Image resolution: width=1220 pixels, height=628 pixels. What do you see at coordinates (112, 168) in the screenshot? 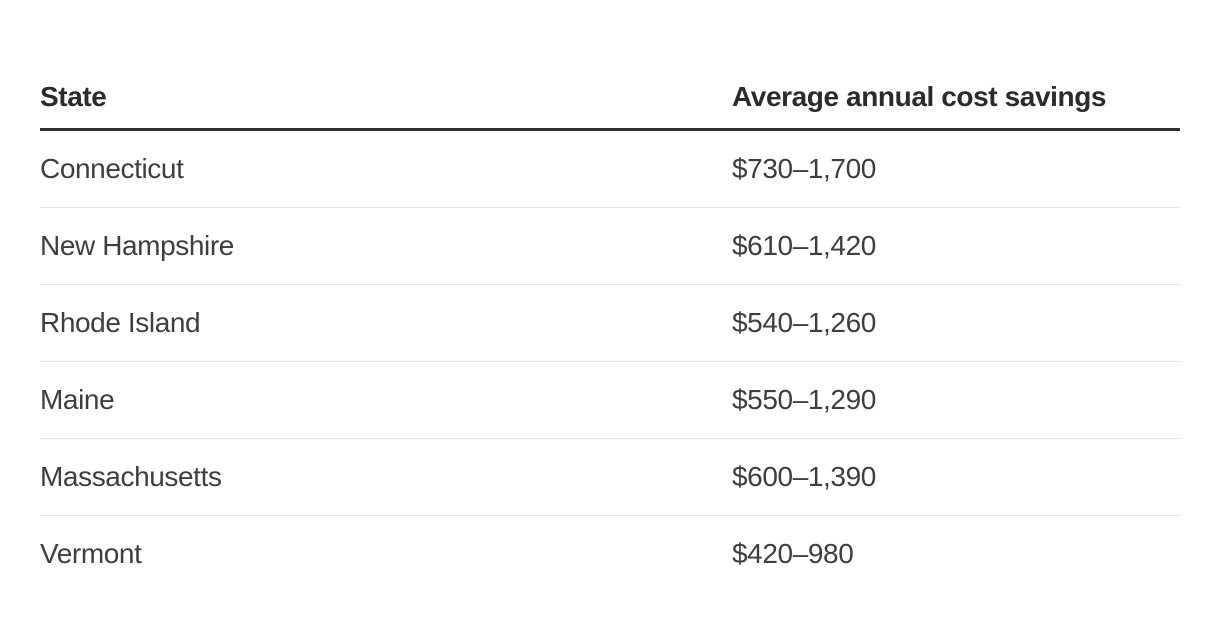
I see `state-cell: Connecticut` at bounding box center [112, 168].